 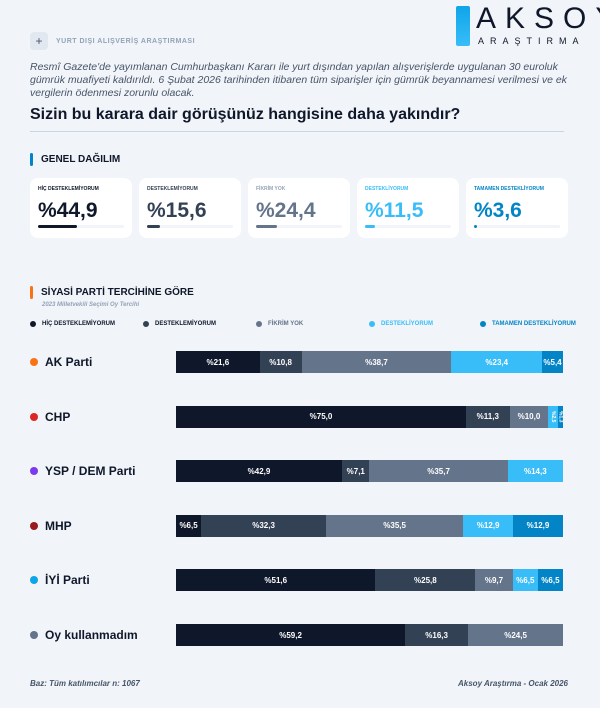 I want to click on summary-card: HİÇ DESTEKLEMİYORUM %44,9, so click(x=81, y=208).